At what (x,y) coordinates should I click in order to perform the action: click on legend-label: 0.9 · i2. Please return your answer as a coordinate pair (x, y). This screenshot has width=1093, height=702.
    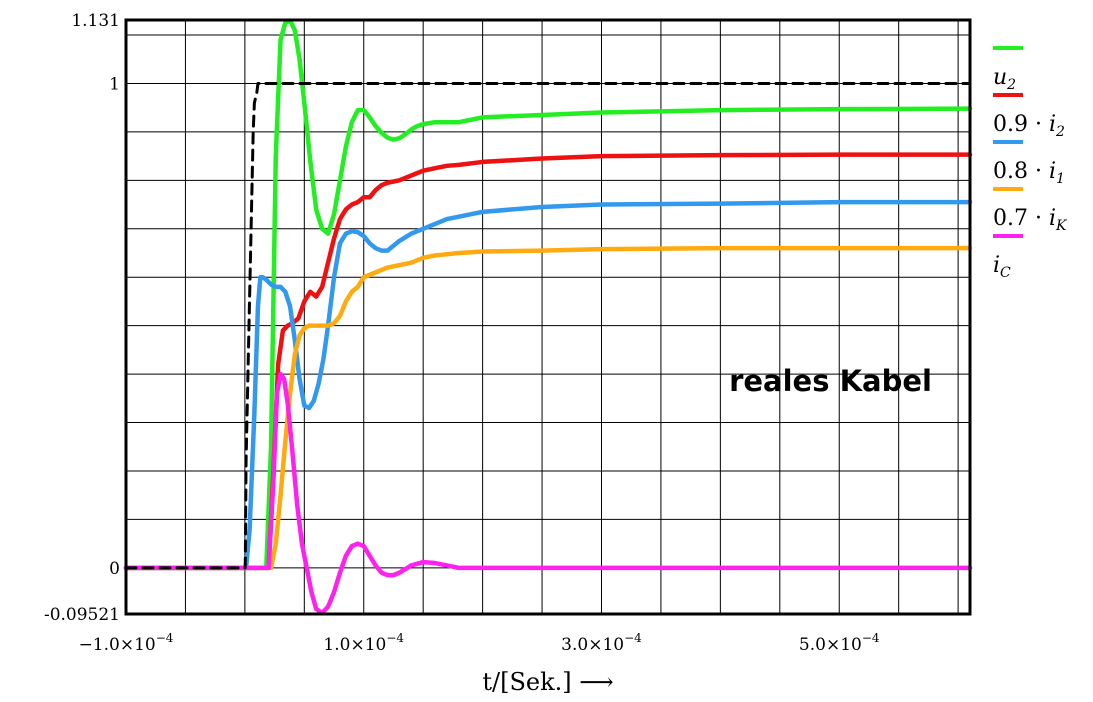
    Looking at the image, I should click on (1029, 126).